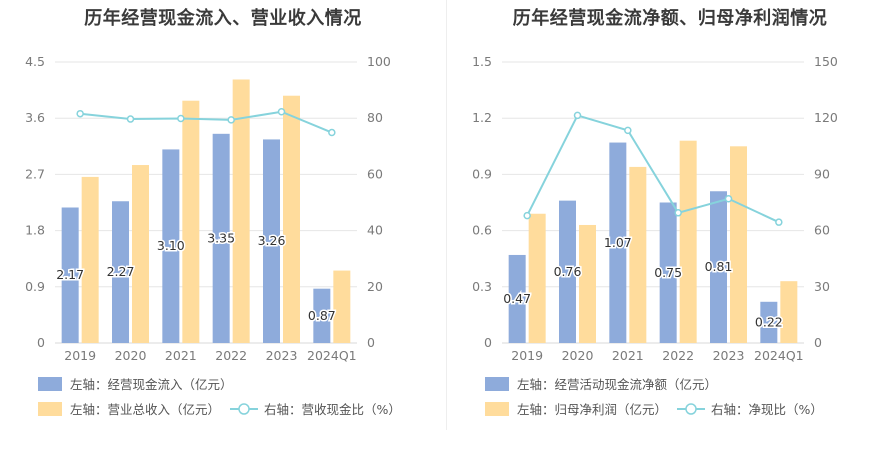  I want to click on right-axis-tick-label: 90, so click(822, 173).